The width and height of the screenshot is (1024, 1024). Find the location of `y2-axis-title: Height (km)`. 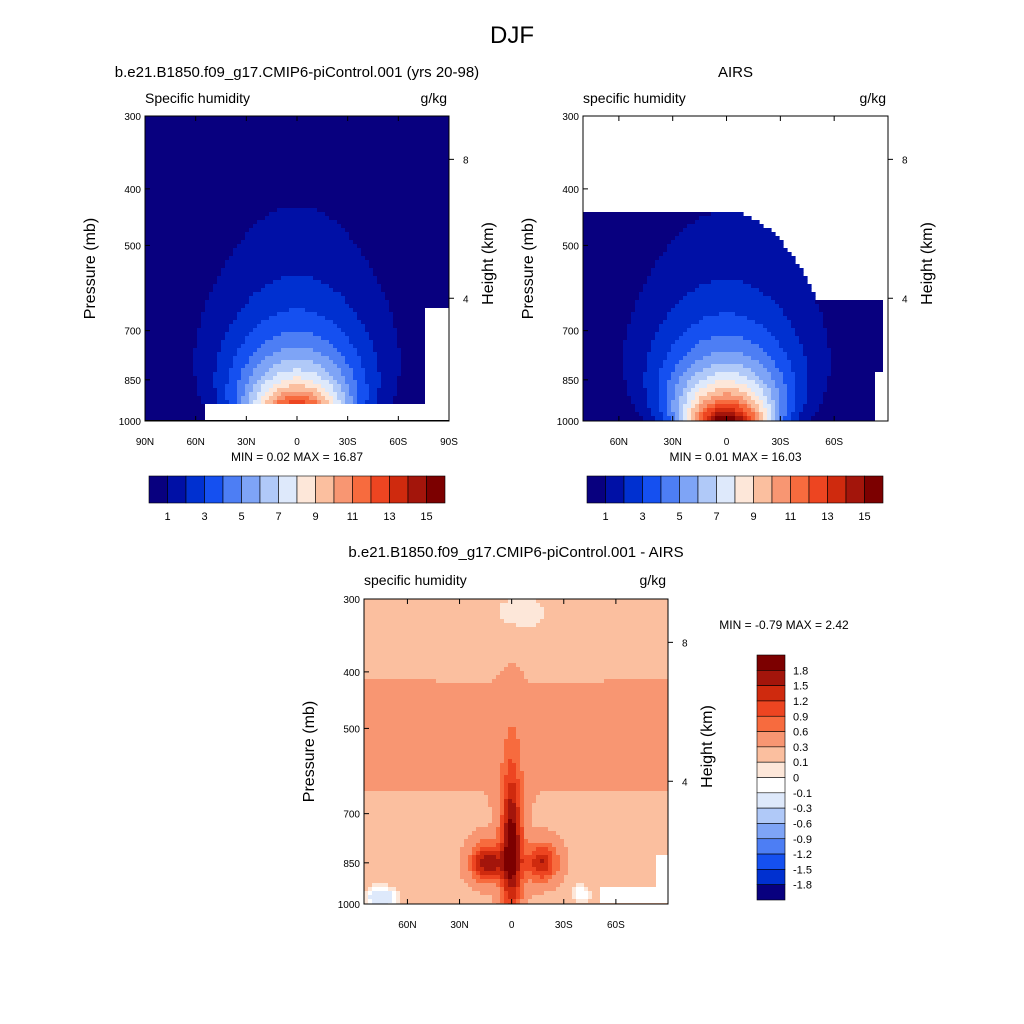

y2-axis-title: Height (km) is located at coordinates (927, 263).